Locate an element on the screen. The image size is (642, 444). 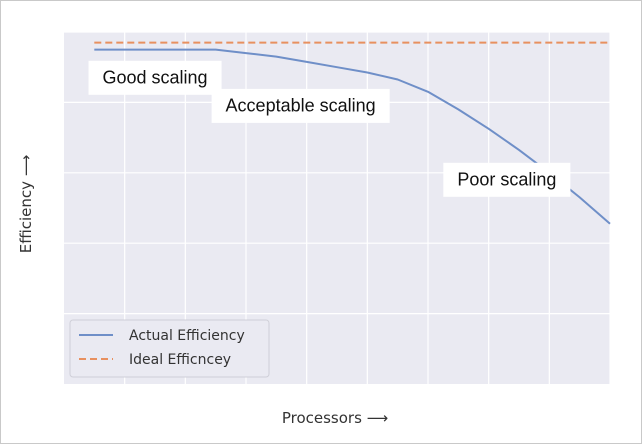
legend-box is located at coordinates (169, 348).